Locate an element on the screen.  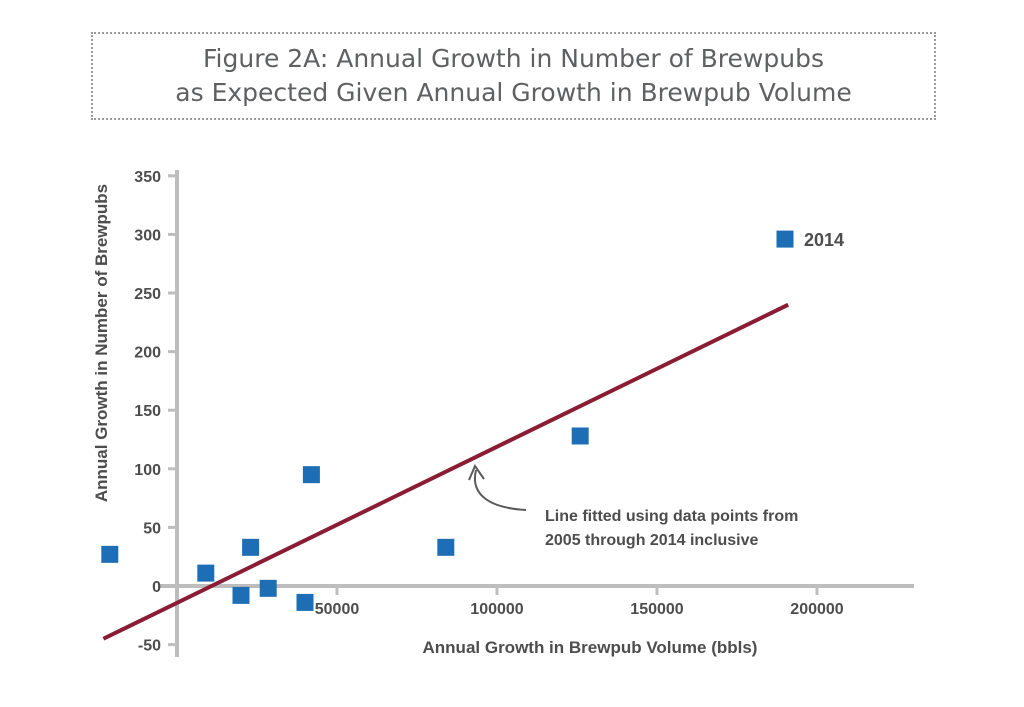
y-tick-label: 50 is located at coordinates (152, 528).